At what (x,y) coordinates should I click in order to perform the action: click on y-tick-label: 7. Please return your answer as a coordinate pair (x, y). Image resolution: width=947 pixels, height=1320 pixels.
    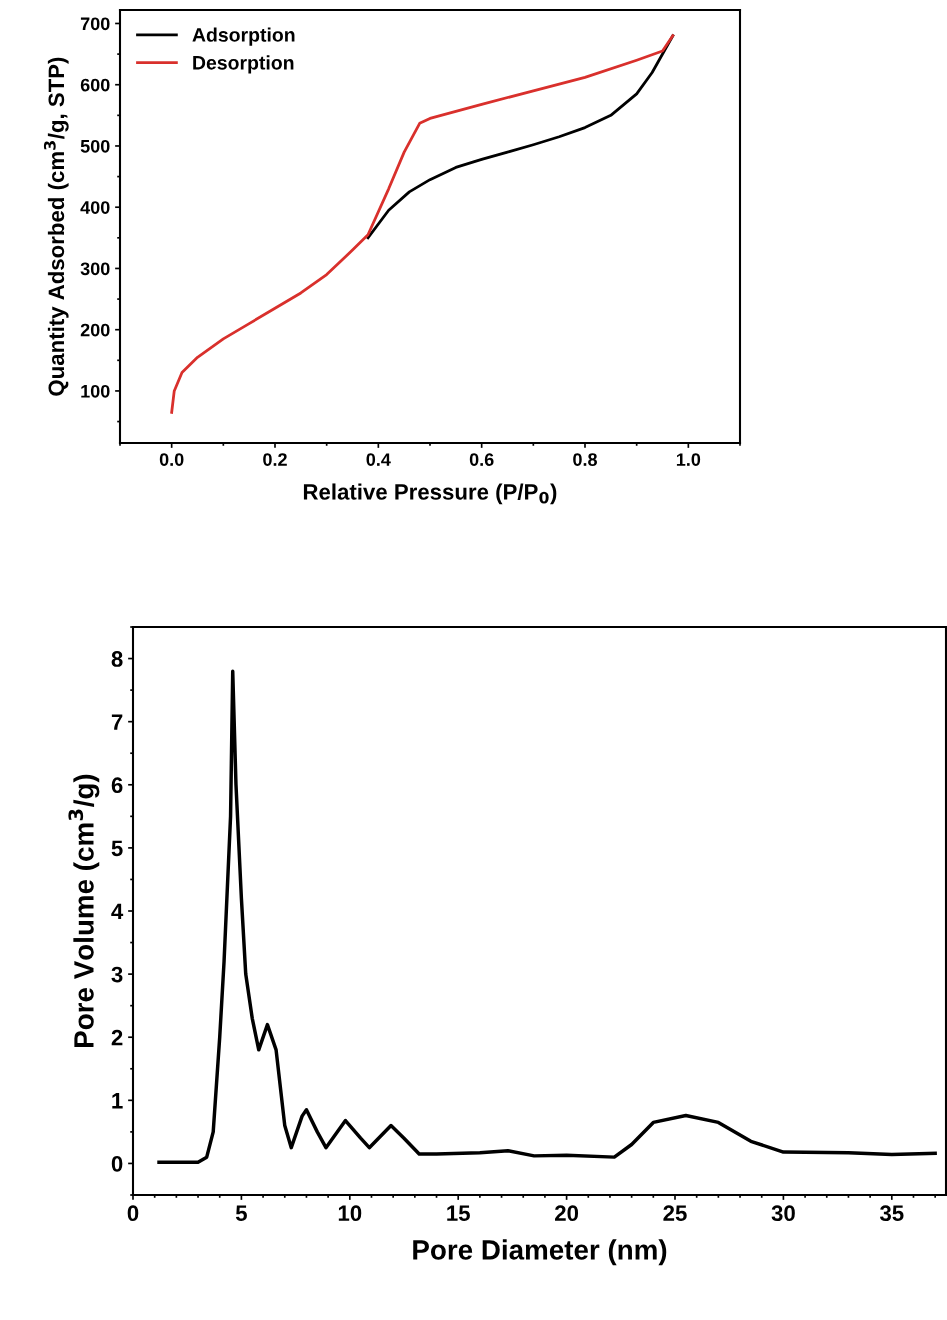
    Looking at the image, I should click on (117, 722).